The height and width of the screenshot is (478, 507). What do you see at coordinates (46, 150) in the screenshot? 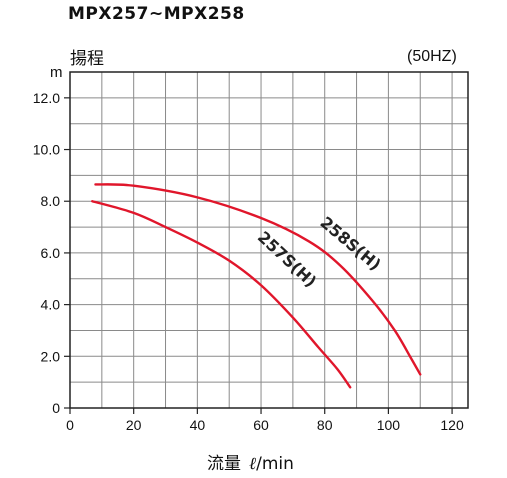
I see `y-tick-label: 10.0` at bounding box center [46, 150].